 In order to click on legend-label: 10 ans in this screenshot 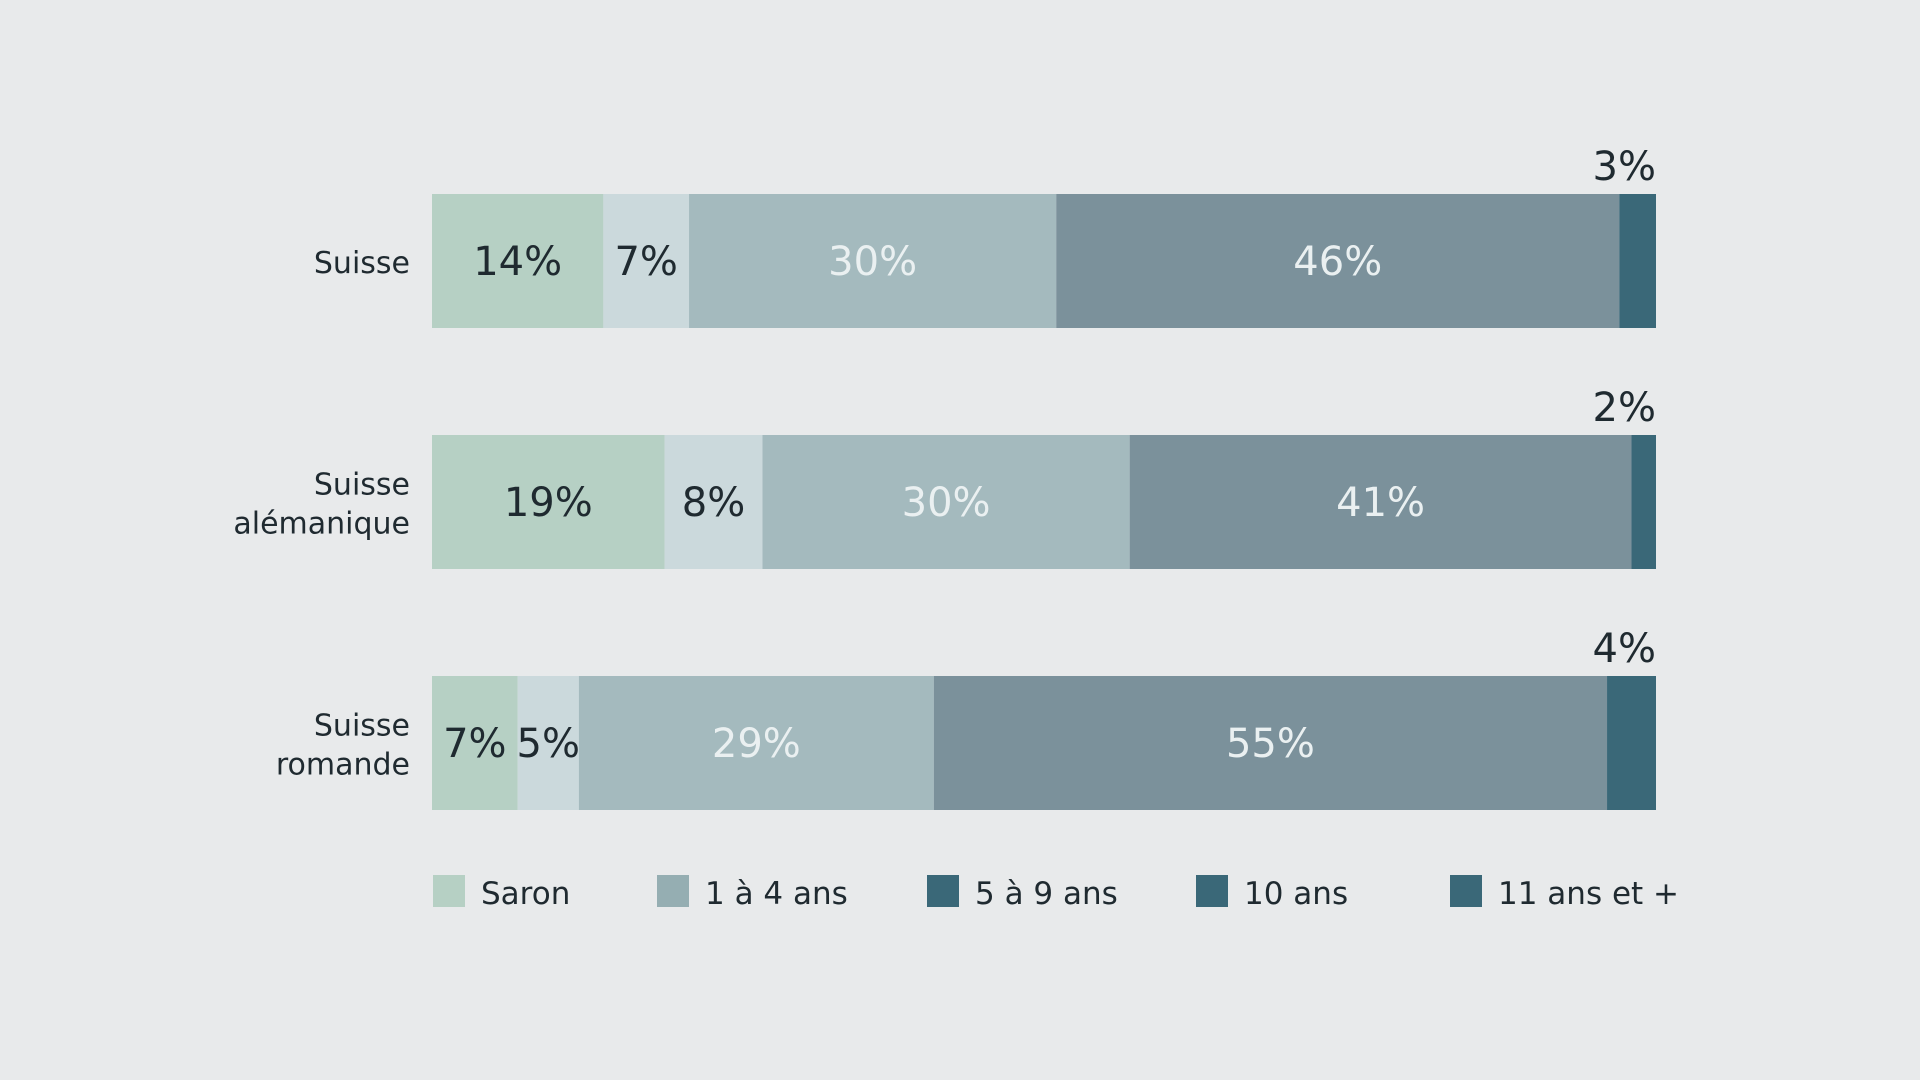, I will do `click(1296, 894)`.